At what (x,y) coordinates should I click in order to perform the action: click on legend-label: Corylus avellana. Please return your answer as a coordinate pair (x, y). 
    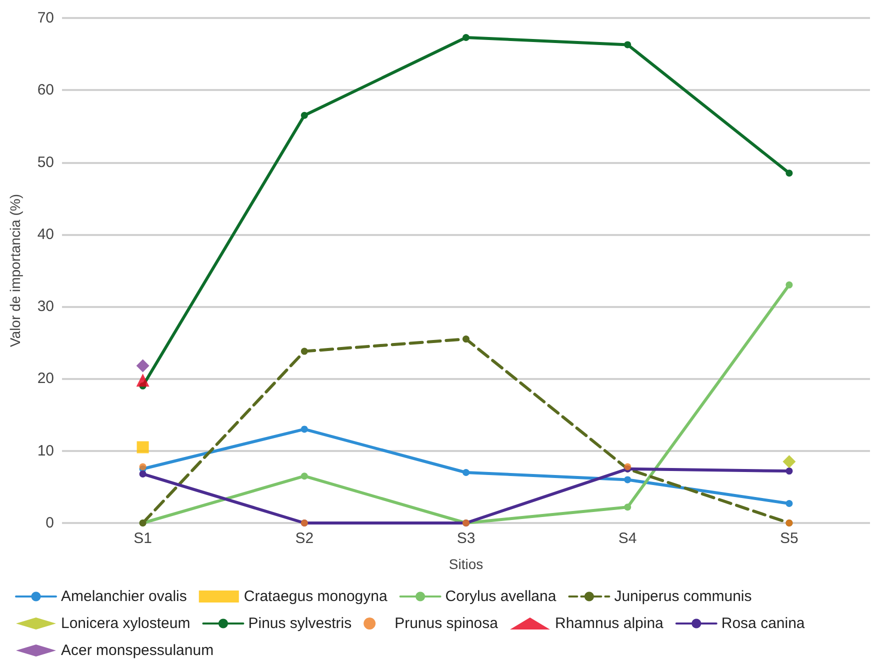
    Looking at the image, I should click on (501, 596).